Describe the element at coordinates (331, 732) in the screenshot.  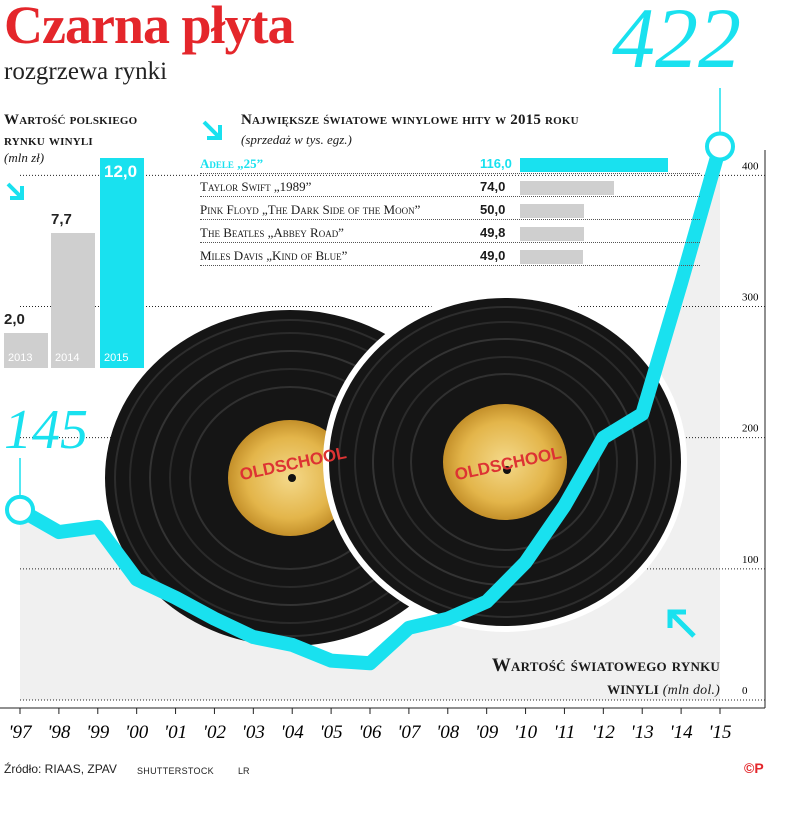
I see `x-tick-label: '05` at that location.